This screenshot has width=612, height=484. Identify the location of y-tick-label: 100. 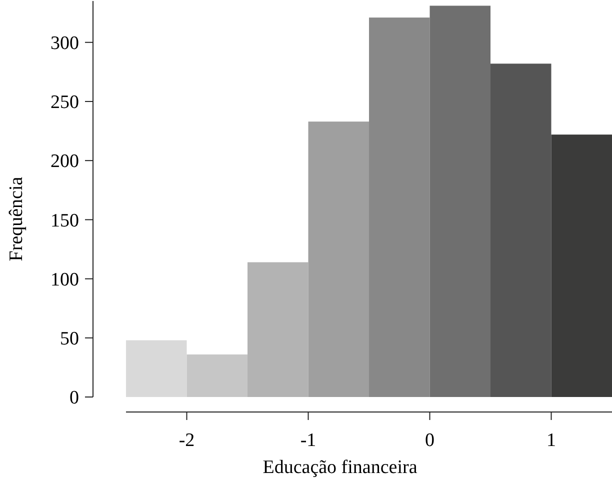
(64, 279).